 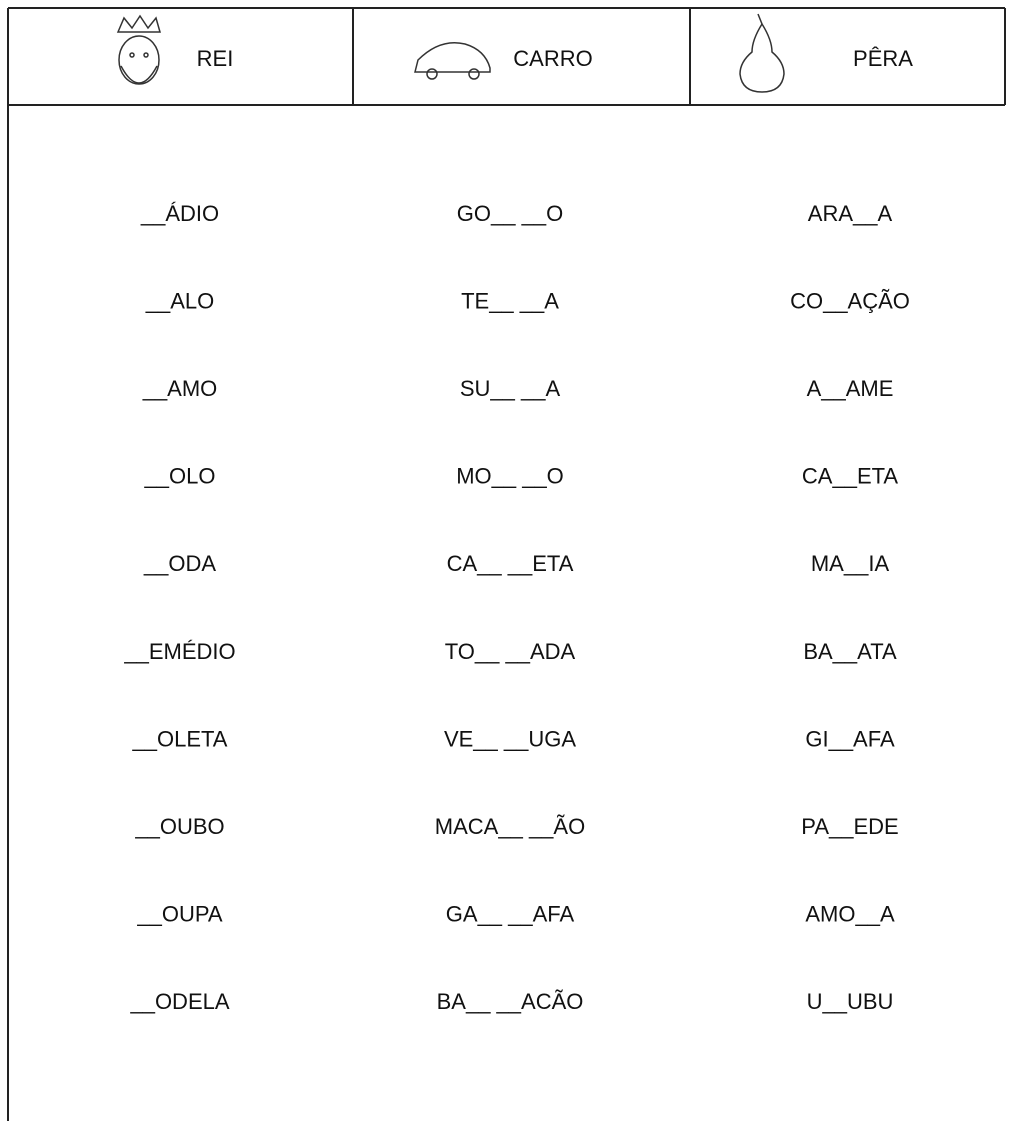 What do you see at coordinates (883, 58) in the screenshot?
I see `column-header: PÊRA` at bounding box center [883, 58].